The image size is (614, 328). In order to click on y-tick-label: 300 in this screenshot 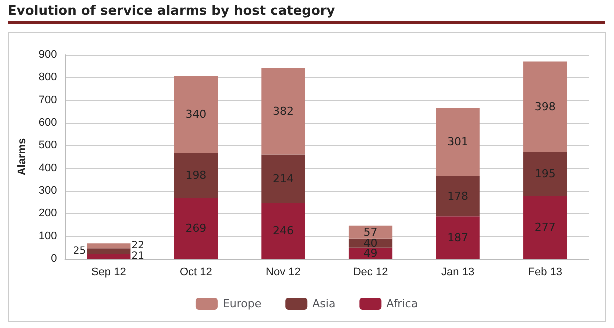, I will do `click(48, 191)`.